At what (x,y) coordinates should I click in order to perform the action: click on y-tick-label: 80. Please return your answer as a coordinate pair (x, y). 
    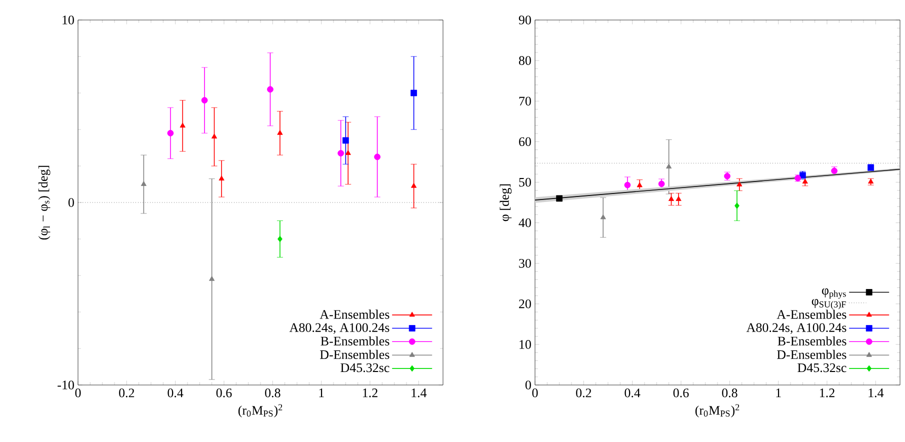
    Looking at the image, I should click on (524, 60).